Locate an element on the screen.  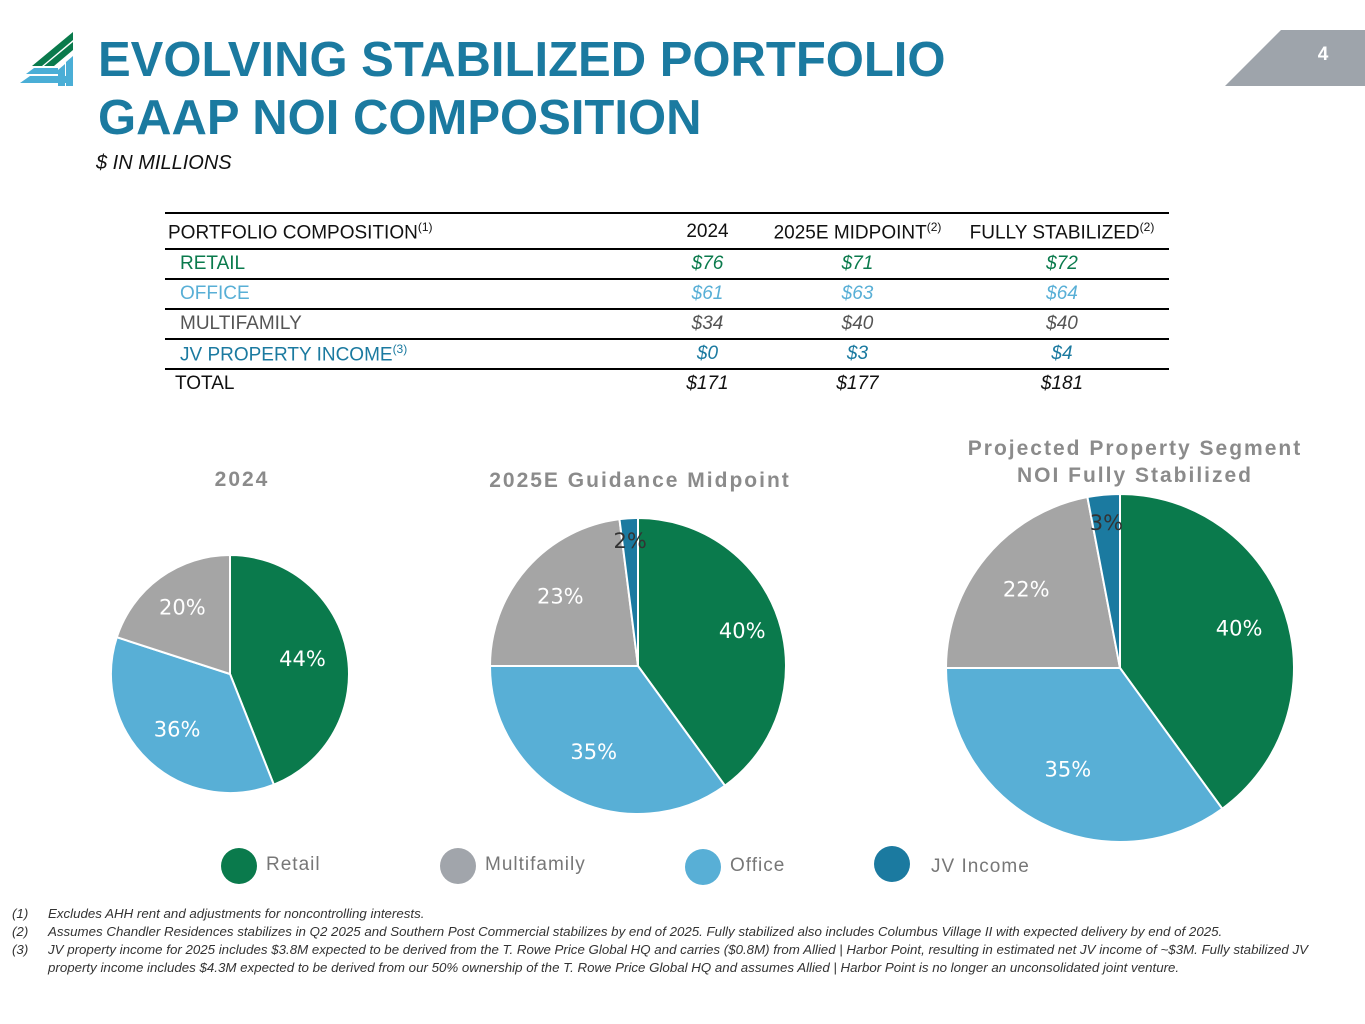
footnote-ref: (3) is located at coordinates (400, 348).